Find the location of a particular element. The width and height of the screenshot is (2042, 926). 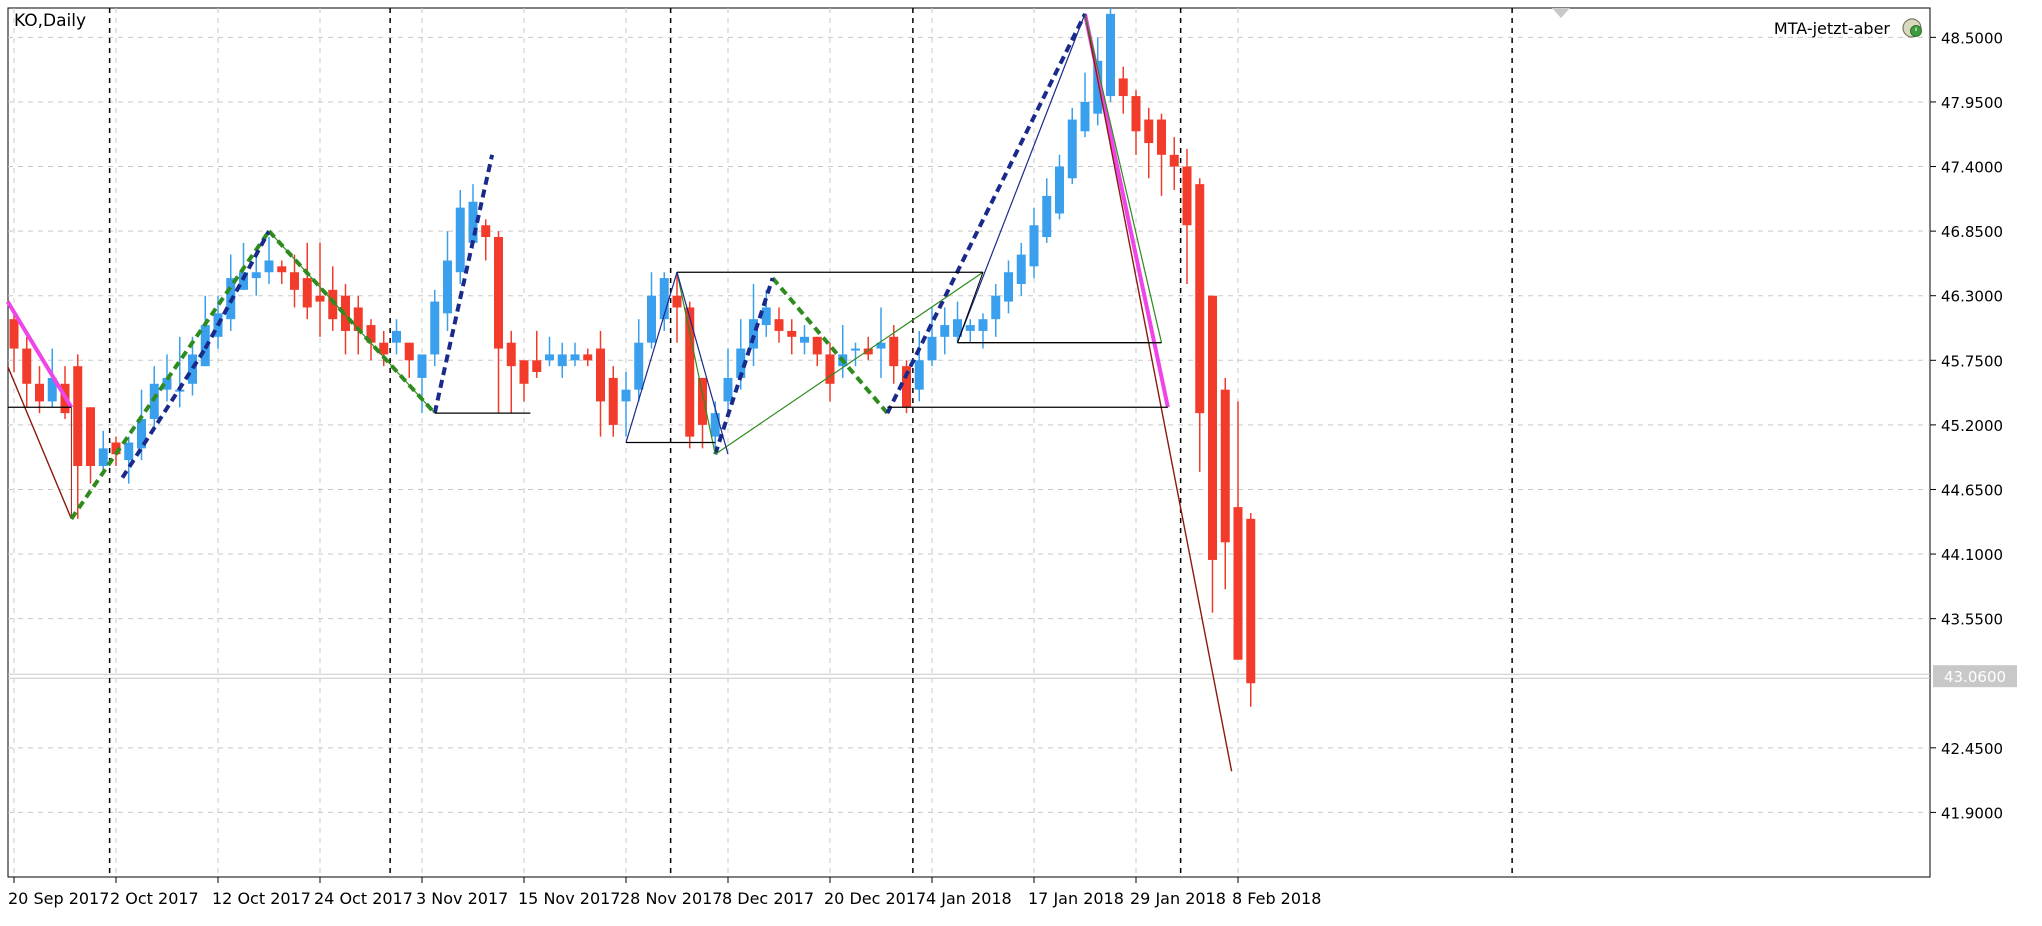

x-tick-label: 3 Nov 2017 is located at coordinates (462, 898).